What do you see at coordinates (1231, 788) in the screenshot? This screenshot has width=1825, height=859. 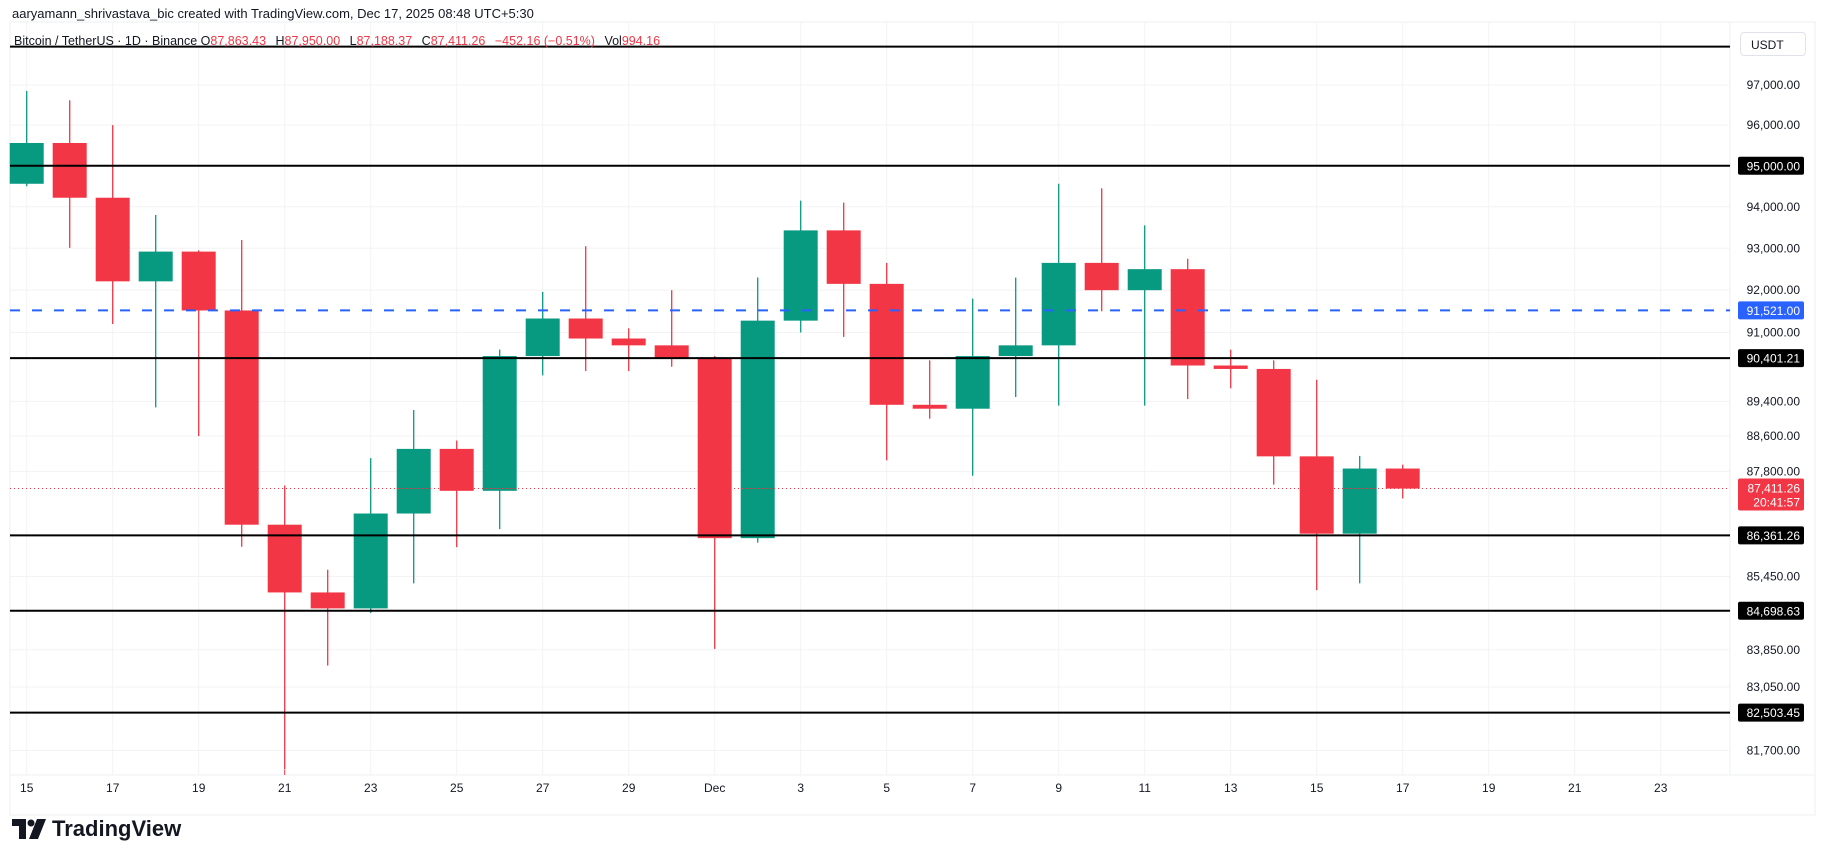 I see `x-tick-label: 13` at bounding box center [1231, 788].